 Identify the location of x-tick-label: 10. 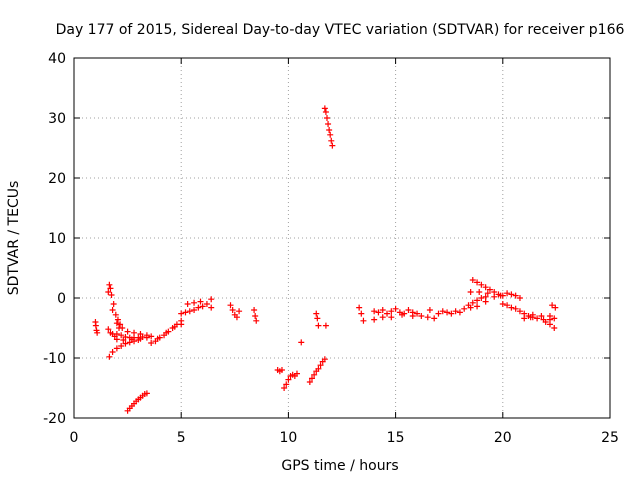
(288, 438).